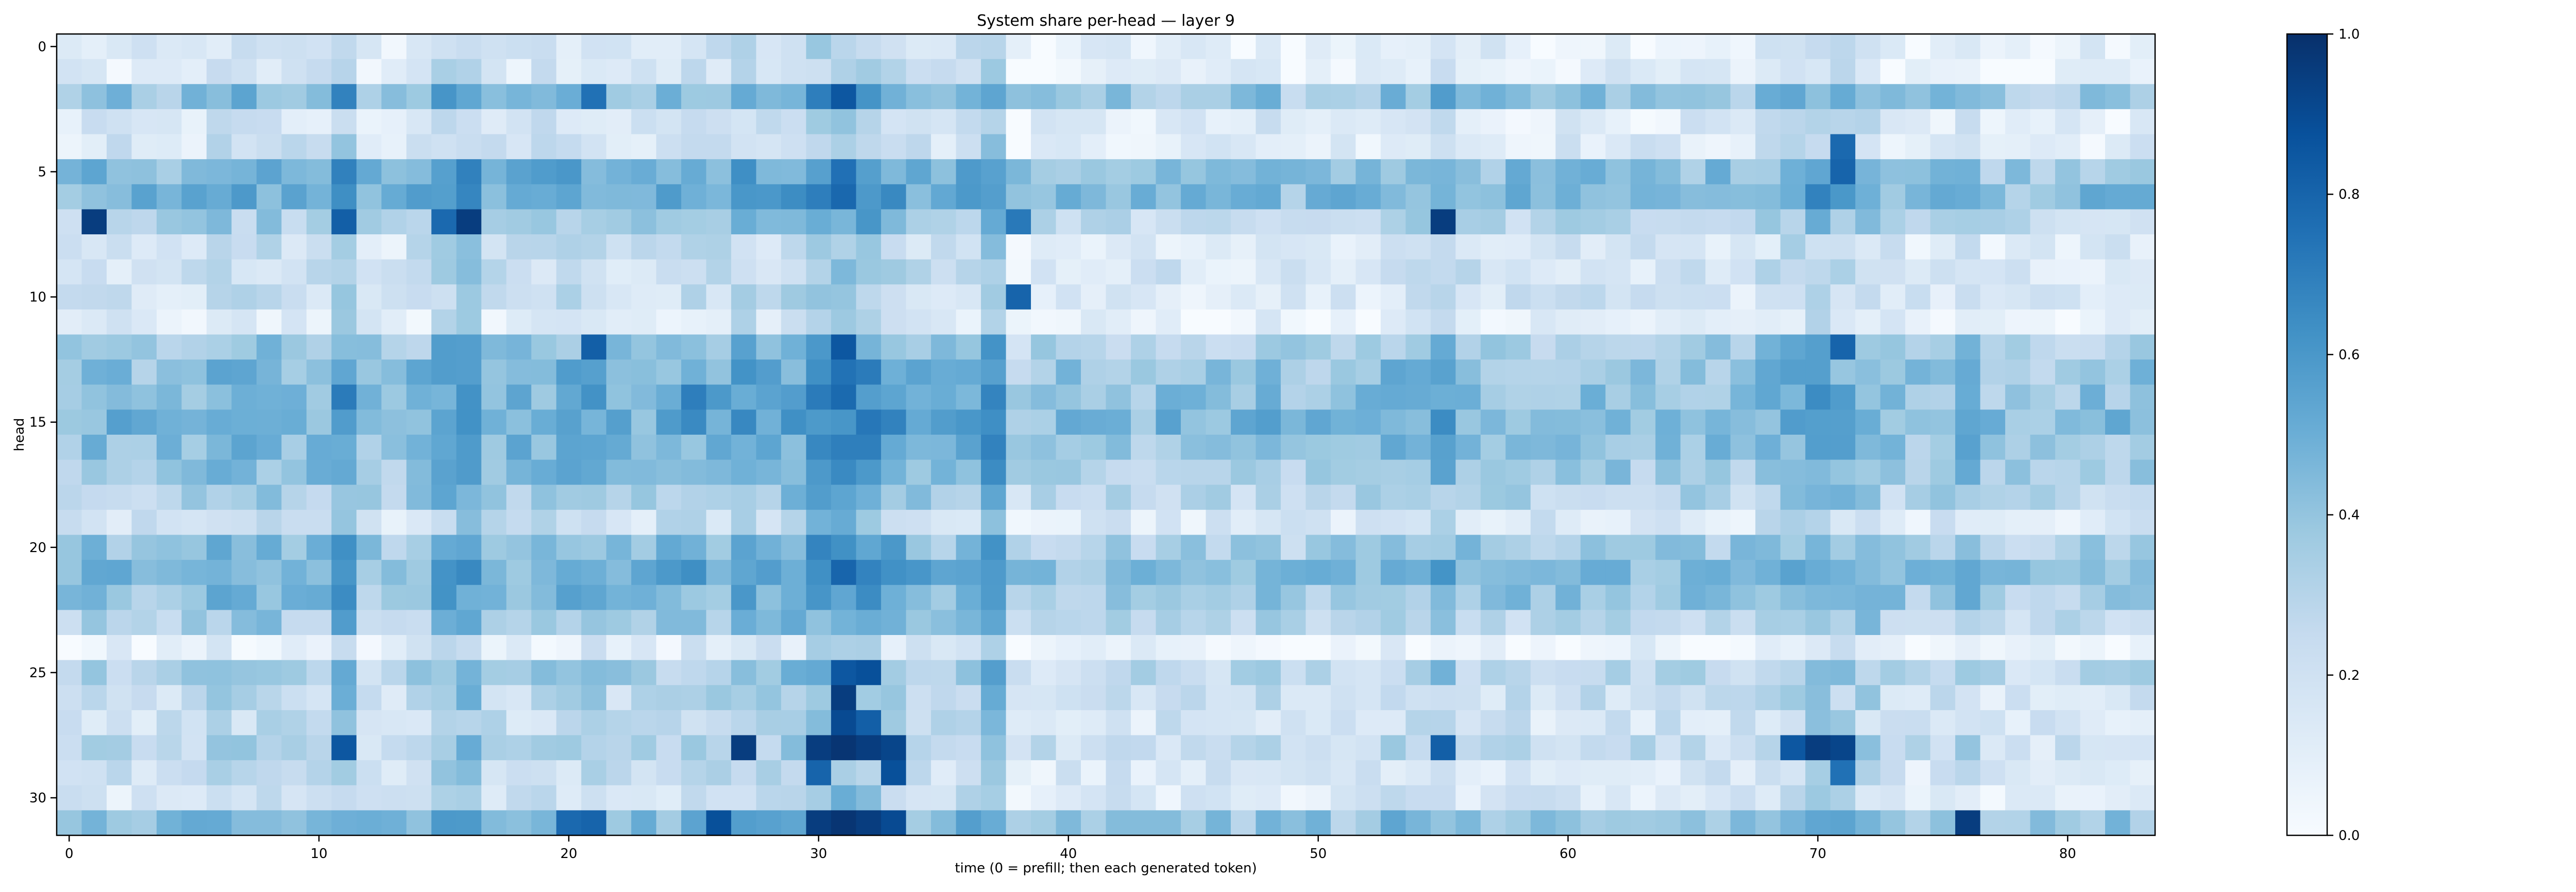 The image size is (2576, 892). What do you see at coordinates (319, 854) in the screenshot?
I see `x-tick-label: 10` at bounding box center [319, 854].